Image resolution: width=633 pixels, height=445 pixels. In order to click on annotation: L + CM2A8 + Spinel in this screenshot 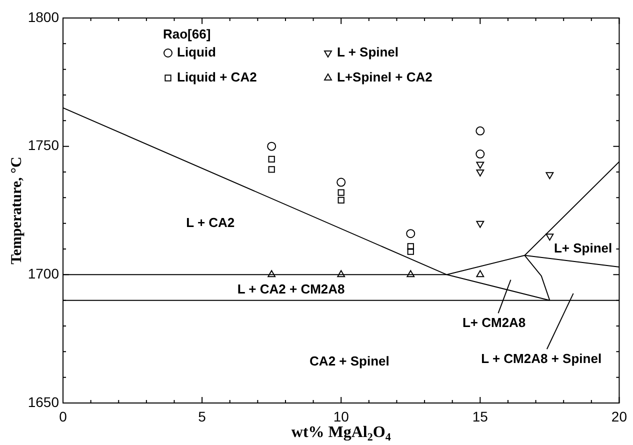, I will do `click(541, 358)`.